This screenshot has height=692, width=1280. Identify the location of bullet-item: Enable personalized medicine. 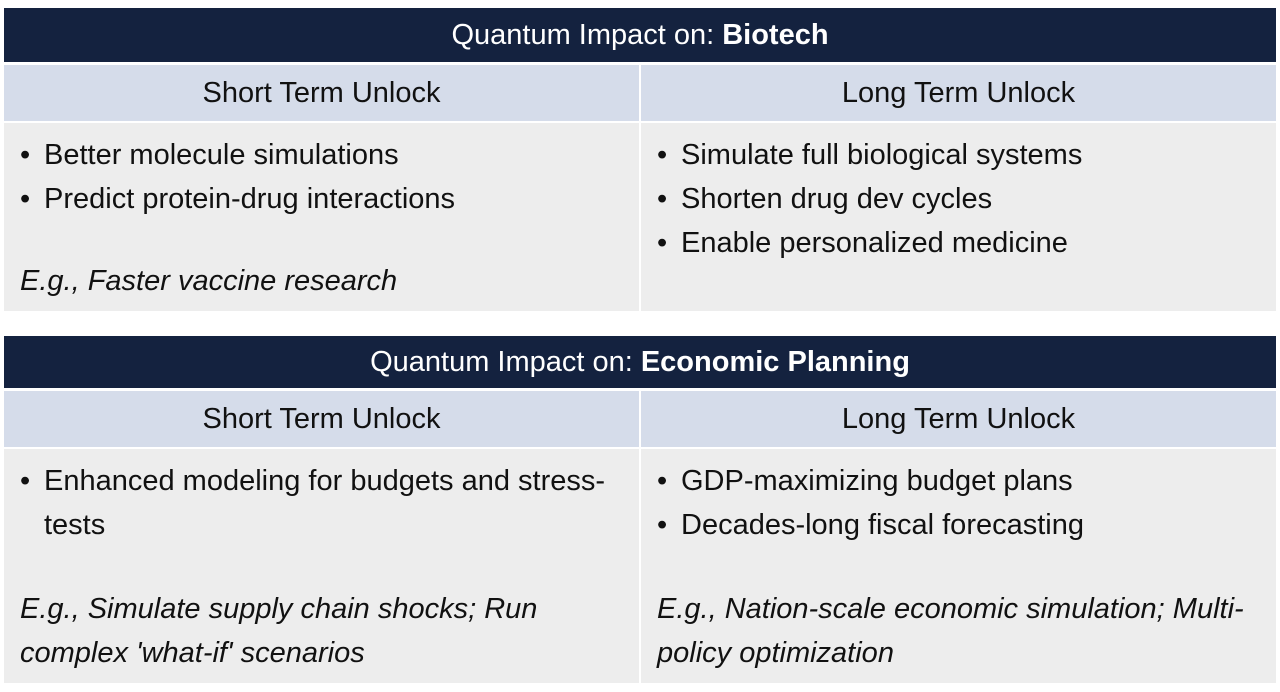
(959, 243).